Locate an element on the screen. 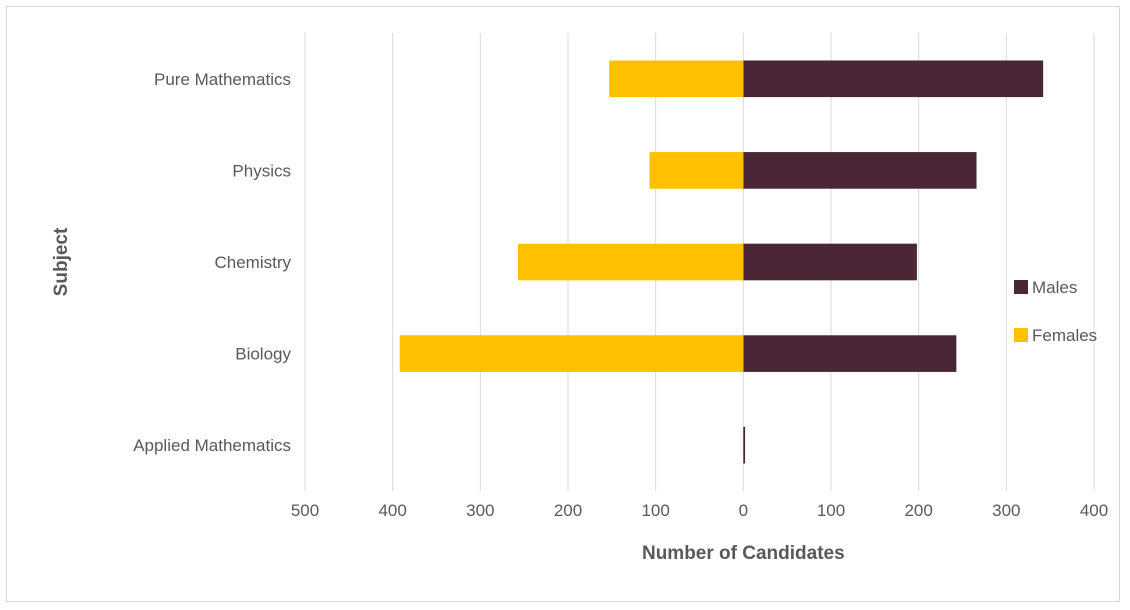  bar-males-chemistry is located at coordinates (830, 262).